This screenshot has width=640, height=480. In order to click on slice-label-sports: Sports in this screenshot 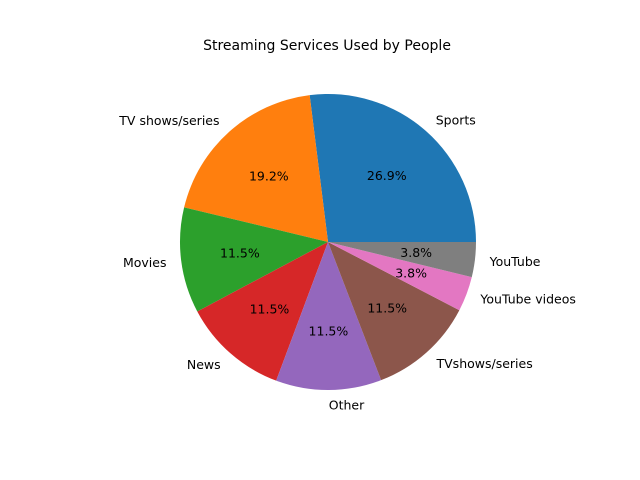, I will do `click(456, 119)`.